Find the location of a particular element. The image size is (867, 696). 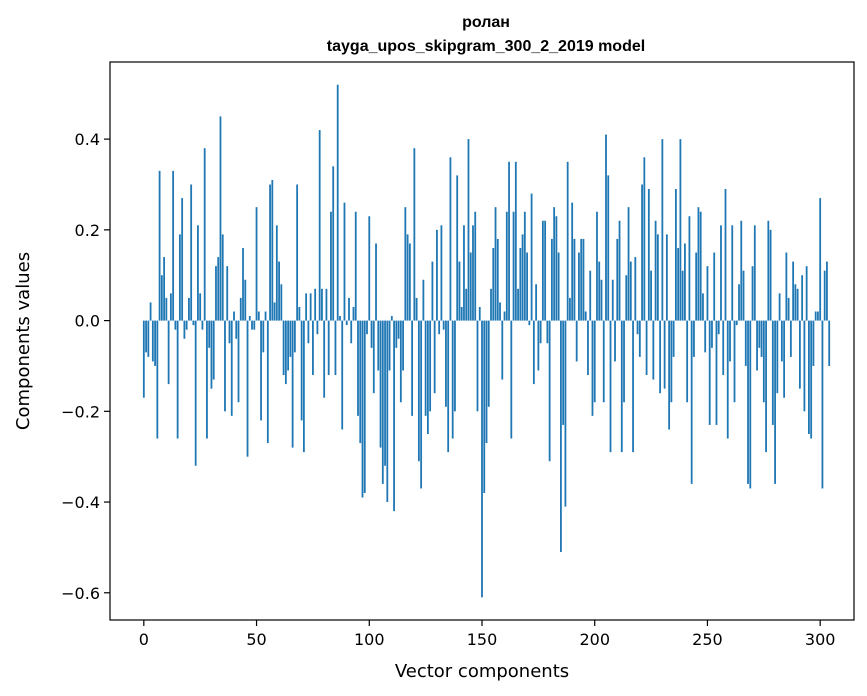

y-tick-label: −0.6 is located at coordinates (80, 593).